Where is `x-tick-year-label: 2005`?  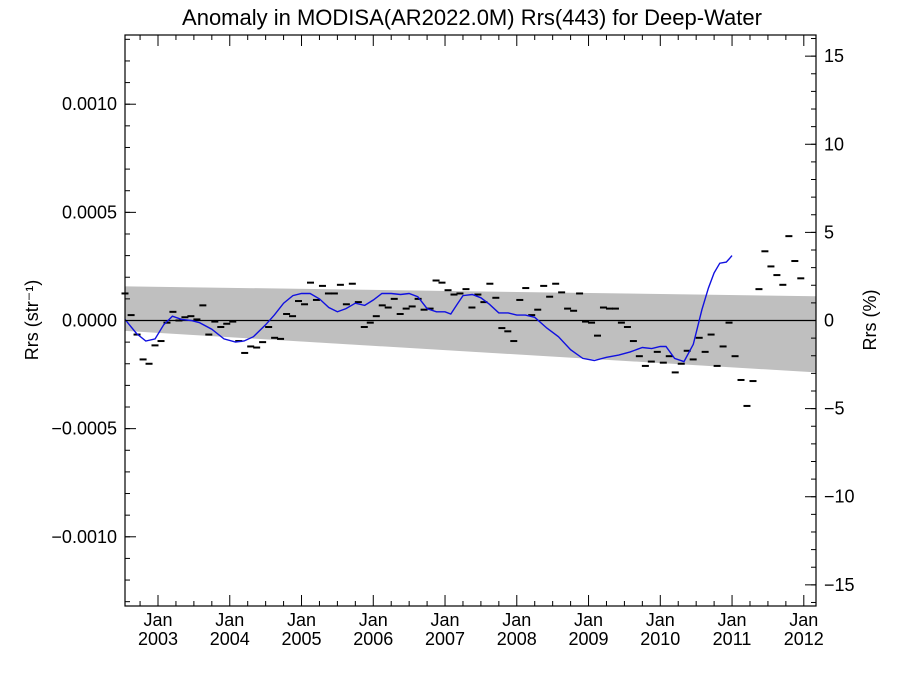
x-tick-year-label: 2005 is located at coordinates (301, 639).